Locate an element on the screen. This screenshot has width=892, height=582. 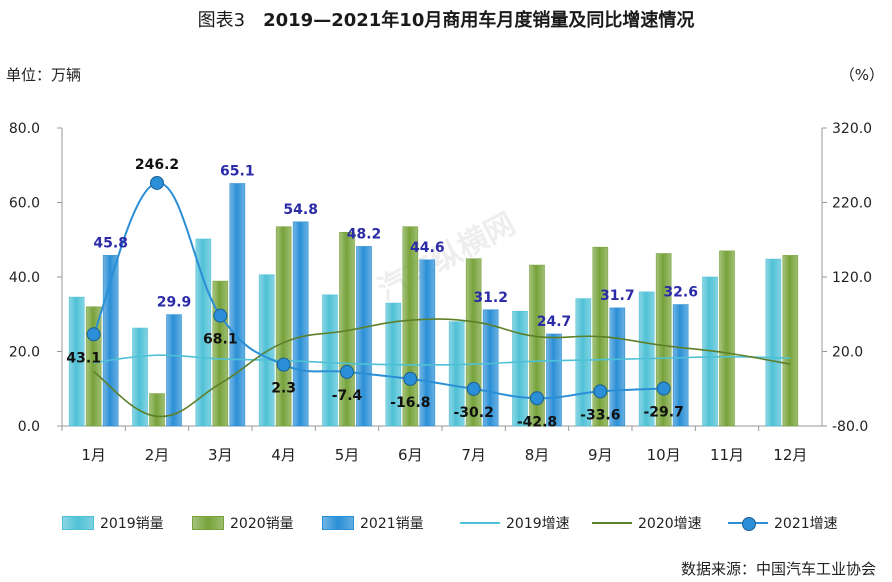
growth-label-2021: -7.4 is located at coordinates (347, 396).